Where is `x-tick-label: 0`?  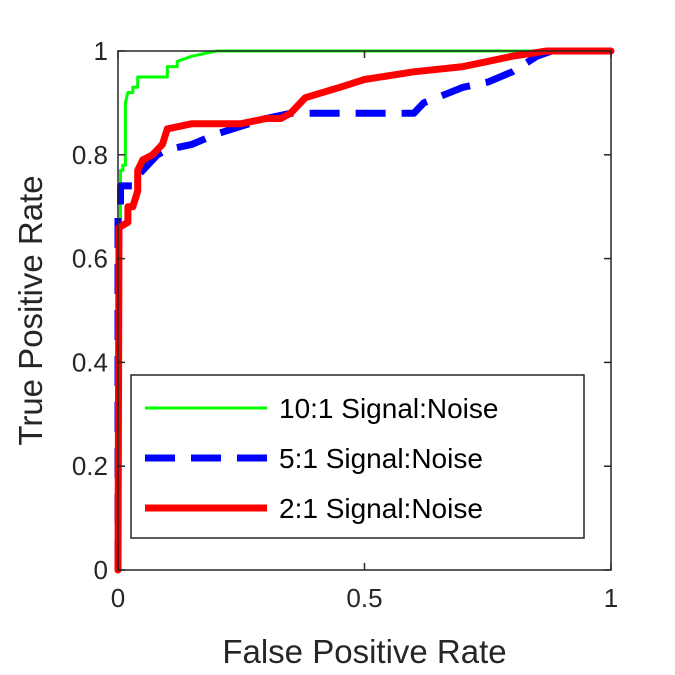 x-tick-label: 0 is located at coordinates (118, 598).